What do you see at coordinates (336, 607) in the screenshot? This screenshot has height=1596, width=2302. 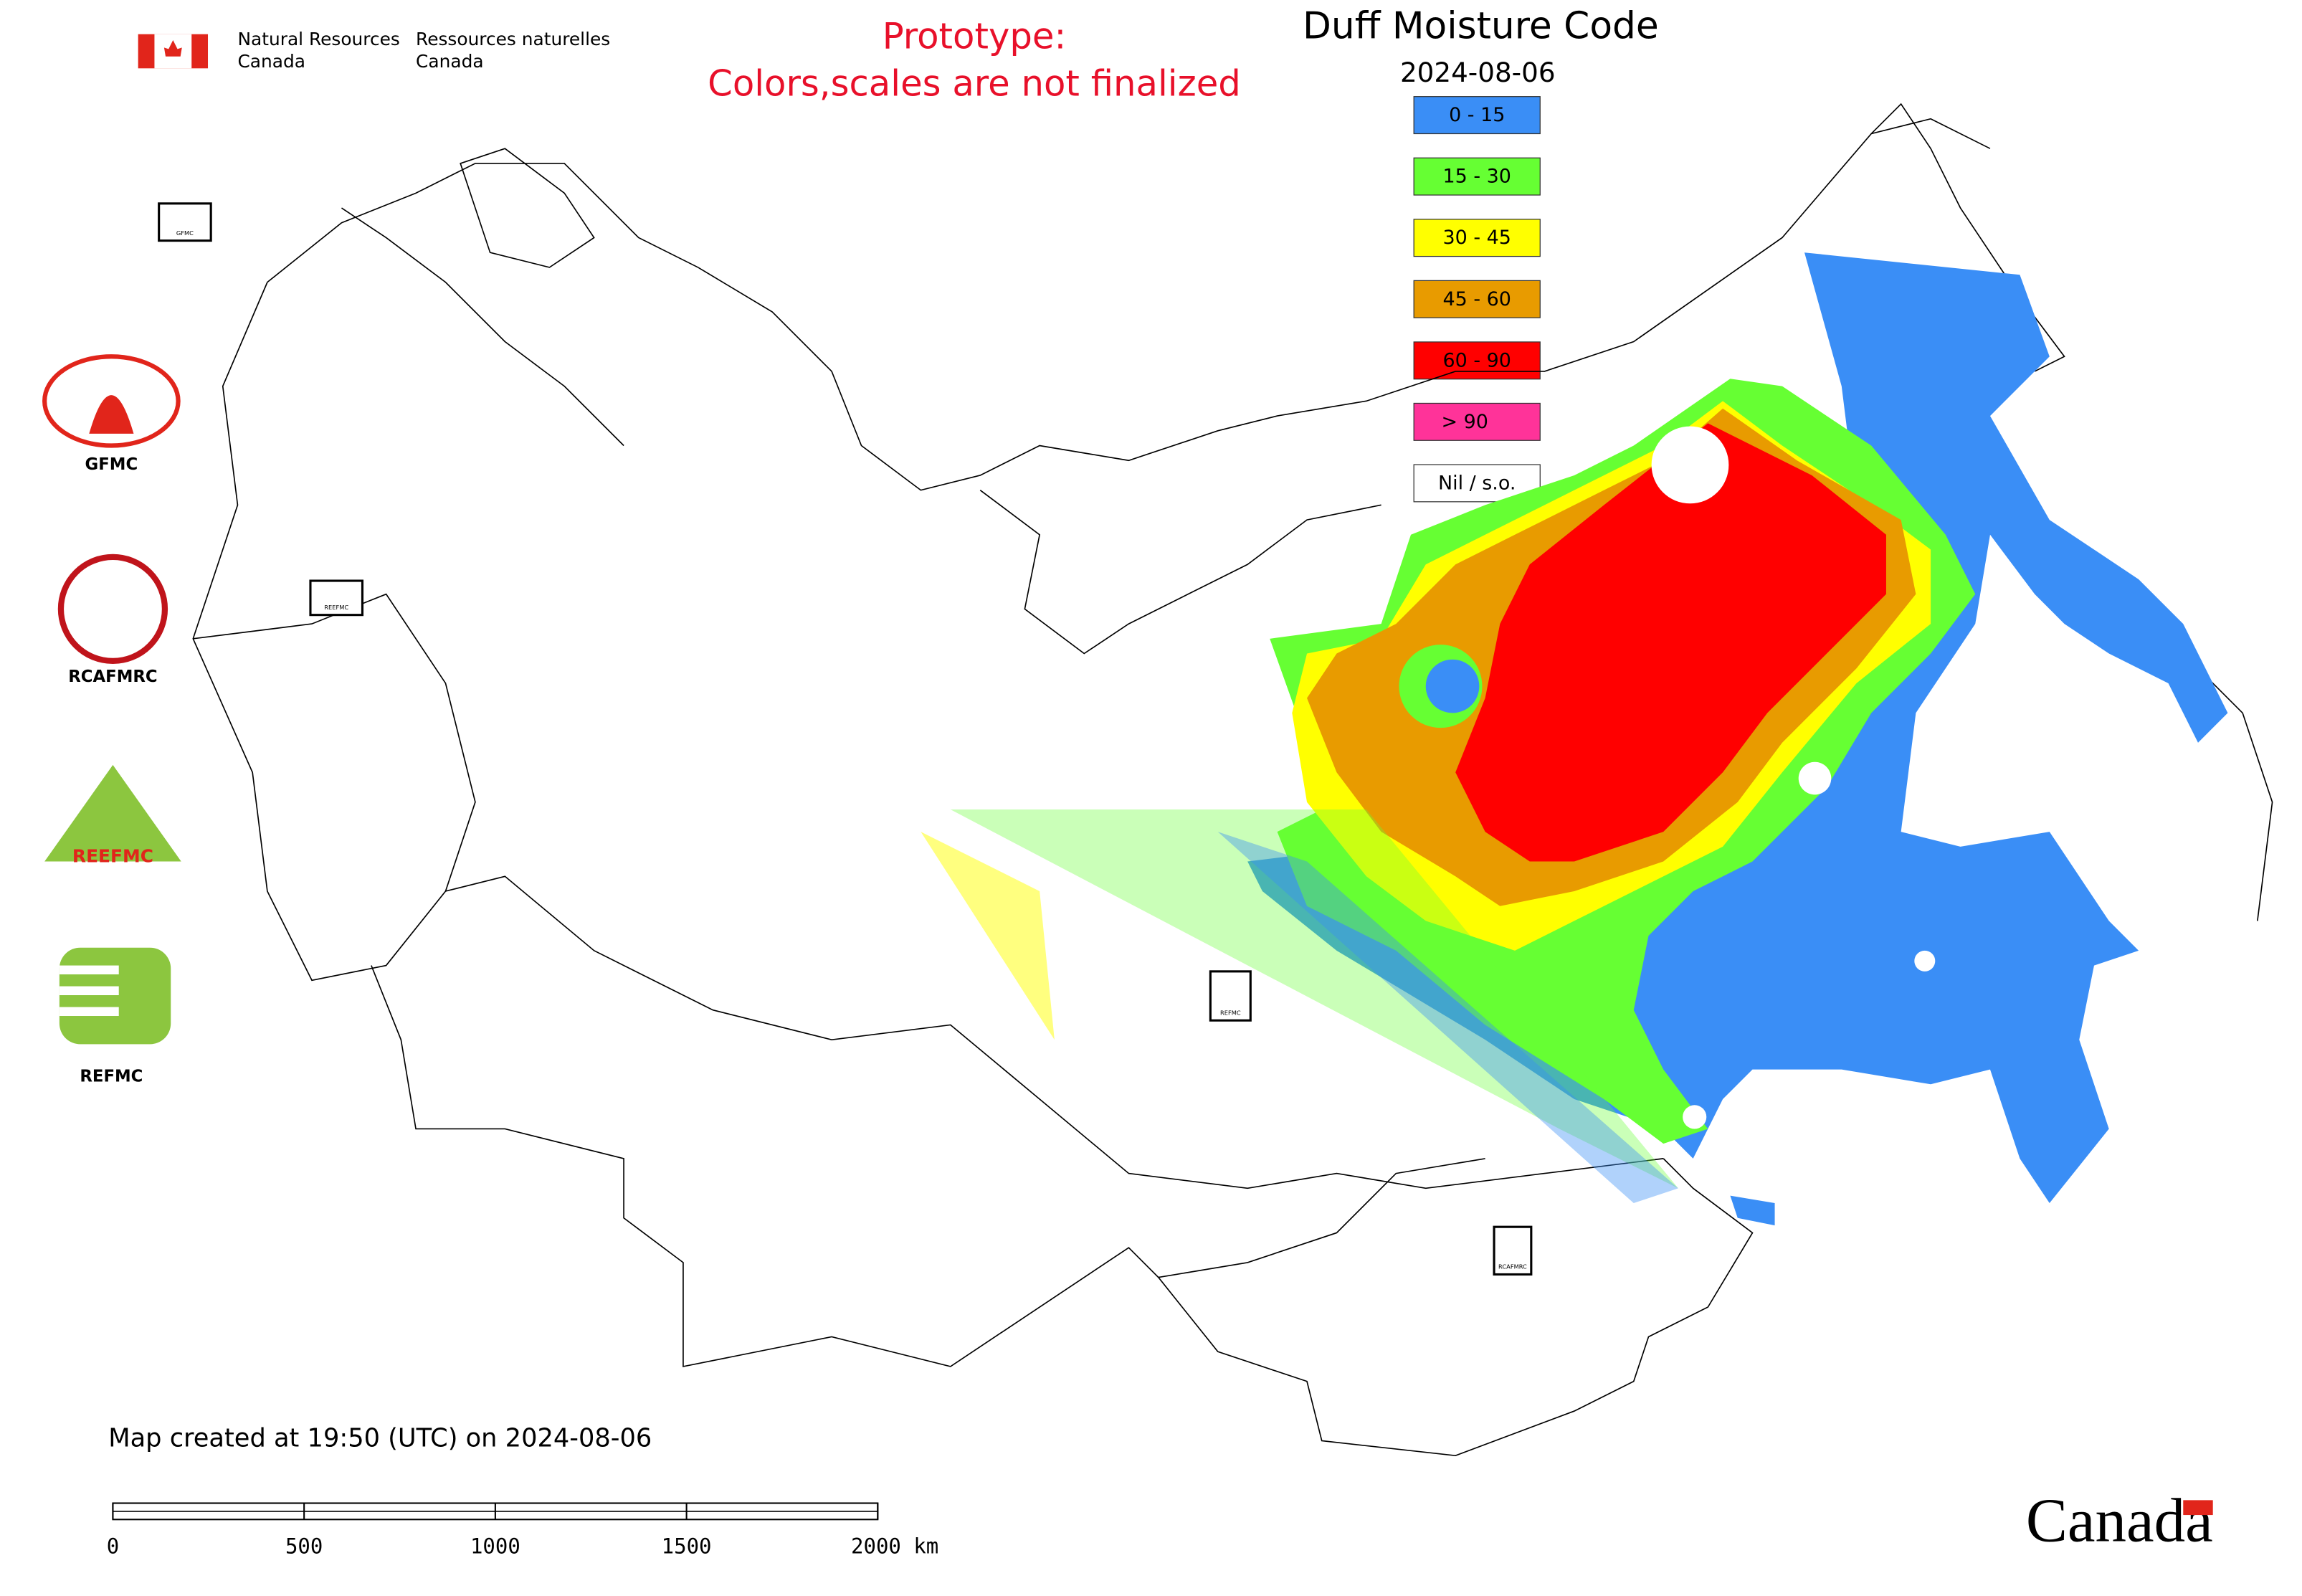 I see `marker-label: REEFMC` at bounding box center [336, 607].